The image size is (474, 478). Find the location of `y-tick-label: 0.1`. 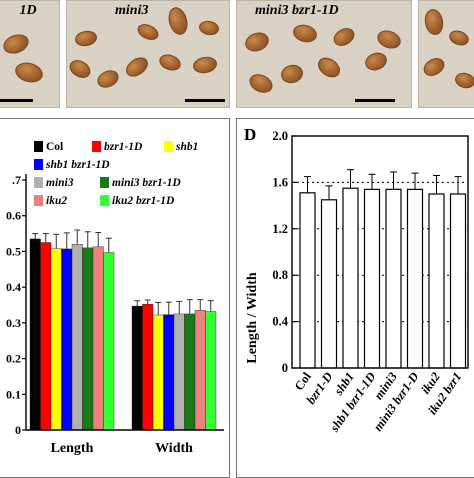

y-tick-label: 0.1 is located at coordinates (13, 394).